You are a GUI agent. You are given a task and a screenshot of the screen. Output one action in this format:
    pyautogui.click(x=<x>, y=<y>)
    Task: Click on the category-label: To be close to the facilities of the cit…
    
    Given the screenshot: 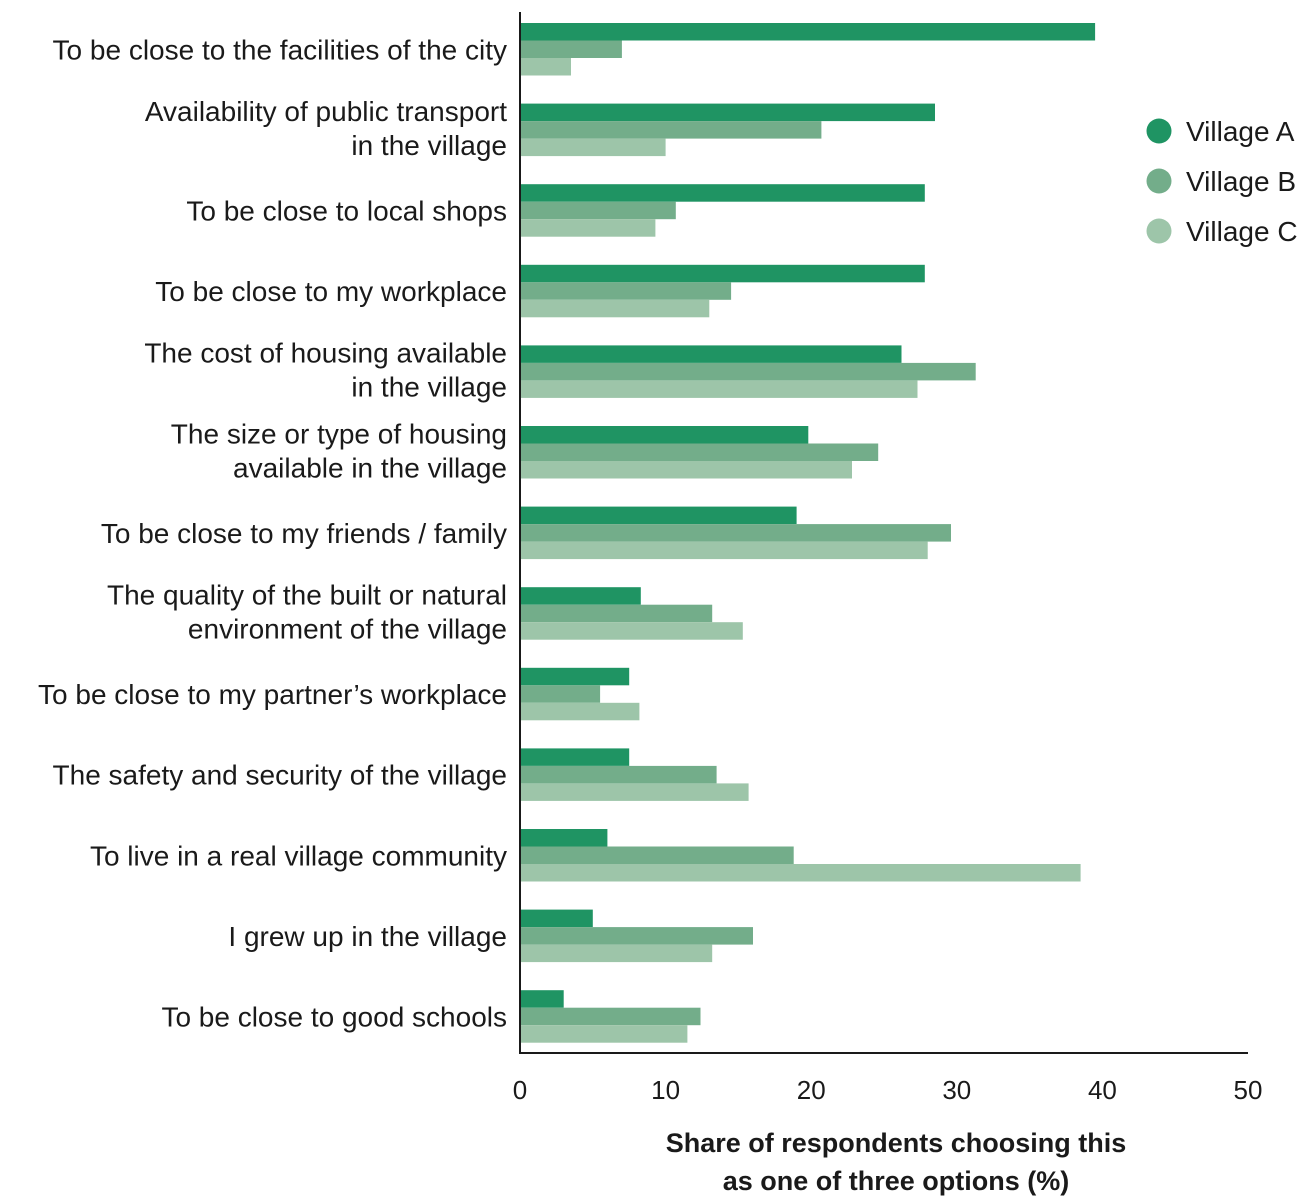 What is the action you would take?
    pyautogui.click(x=280, y=49)
    